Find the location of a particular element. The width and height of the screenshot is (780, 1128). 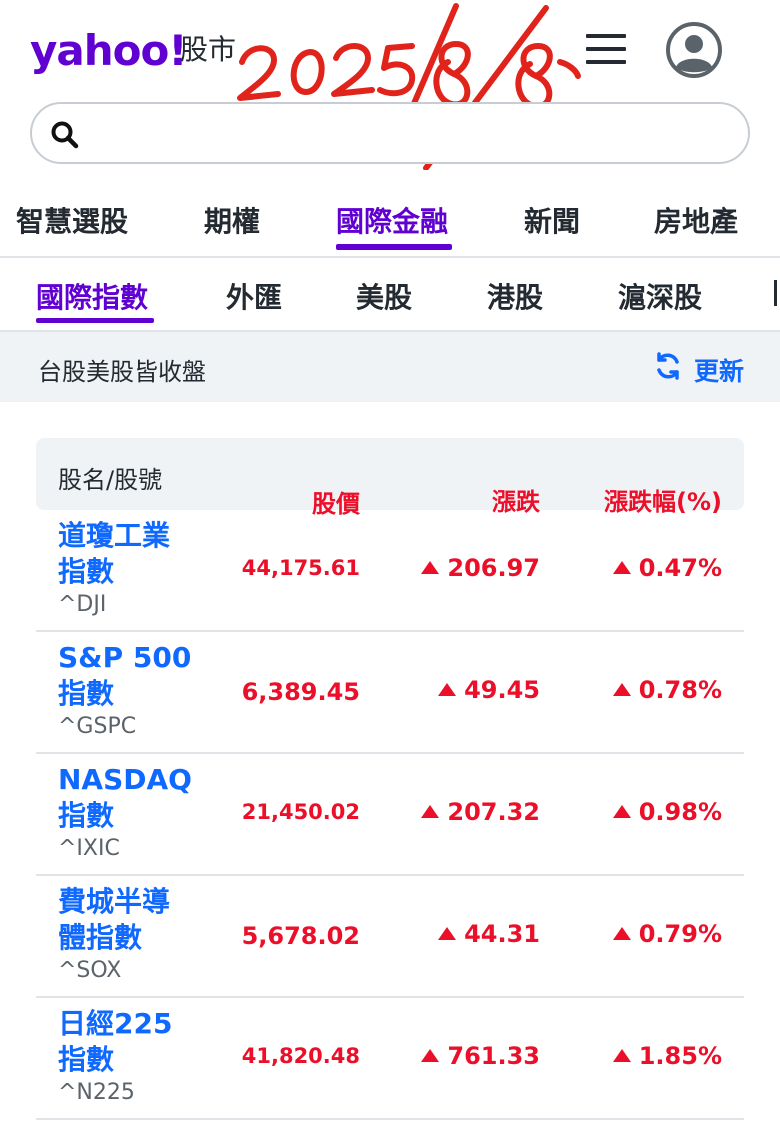

table-row: 道瓊工業 指數 ^DJI 44,175.61 206.97 0.47% is located at coordinates (390, 571).